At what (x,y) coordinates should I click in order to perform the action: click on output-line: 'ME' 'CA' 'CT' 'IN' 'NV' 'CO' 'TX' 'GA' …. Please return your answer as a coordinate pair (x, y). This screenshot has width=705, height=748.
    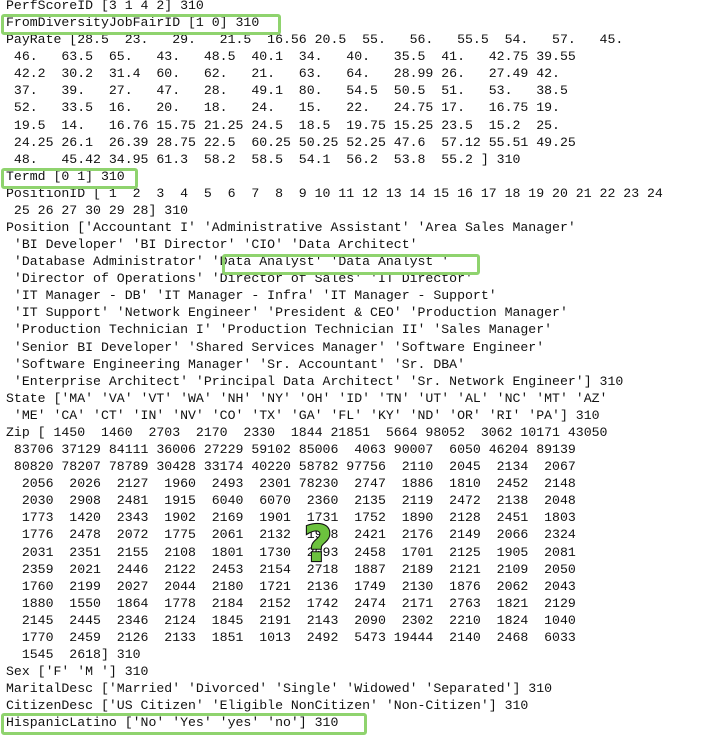
    Looking at the image, I should click on (303, 415).